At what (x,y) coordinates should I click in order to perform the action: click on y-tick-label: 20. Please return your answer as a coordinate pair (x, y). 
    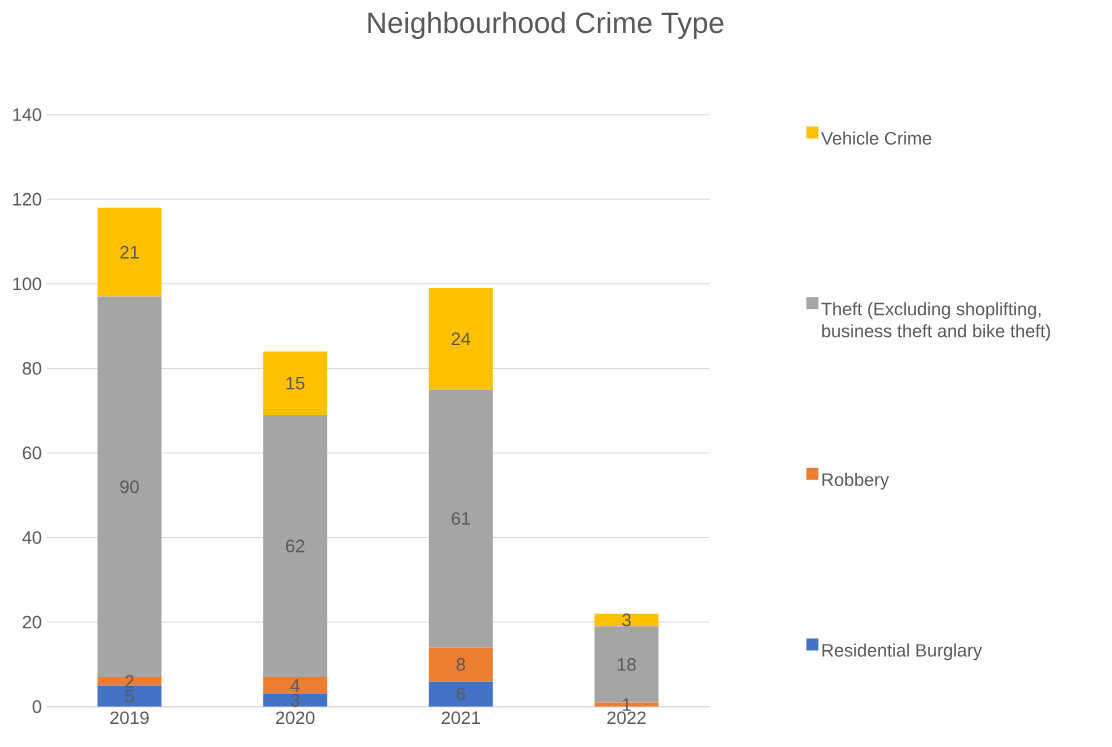
    Looking at the image, I should click on (32, 622).